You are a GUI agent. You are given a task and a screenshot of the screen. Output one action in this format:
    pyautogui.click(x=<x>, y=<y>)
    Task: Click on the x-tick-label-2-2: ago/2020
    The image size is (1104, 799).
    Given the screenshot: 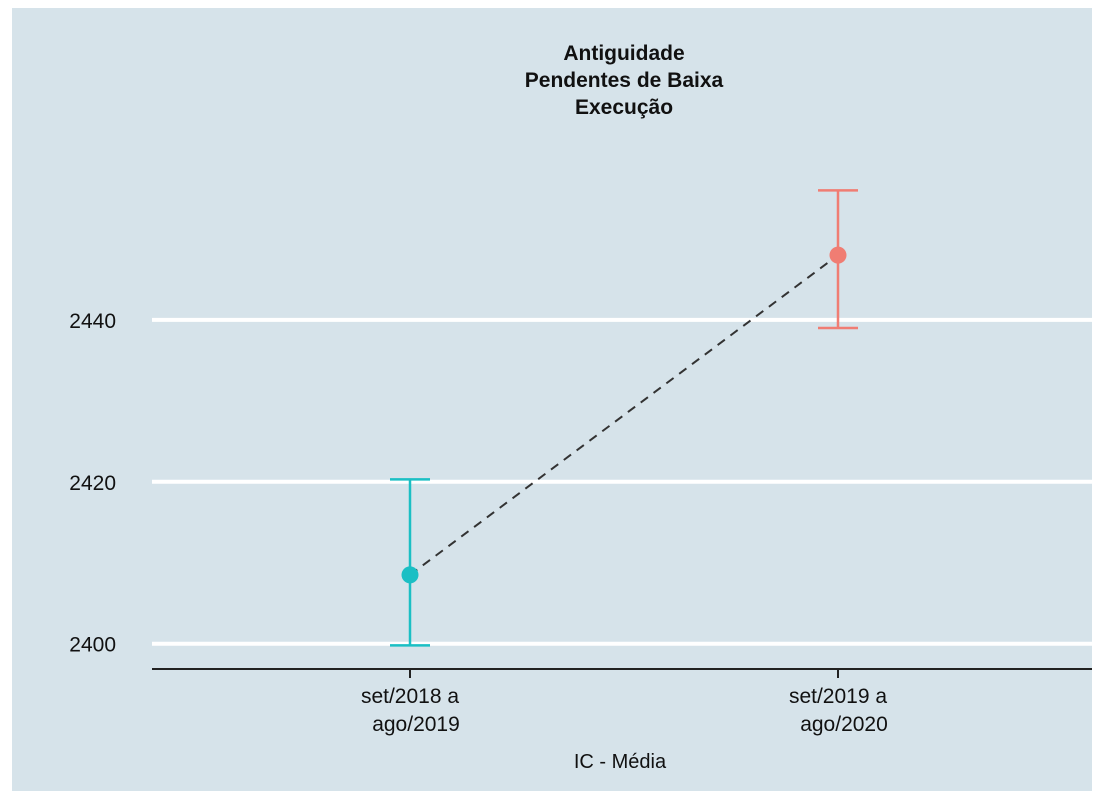 What is the action you would take?
    pyautogui.click(x=844, y=724)
    